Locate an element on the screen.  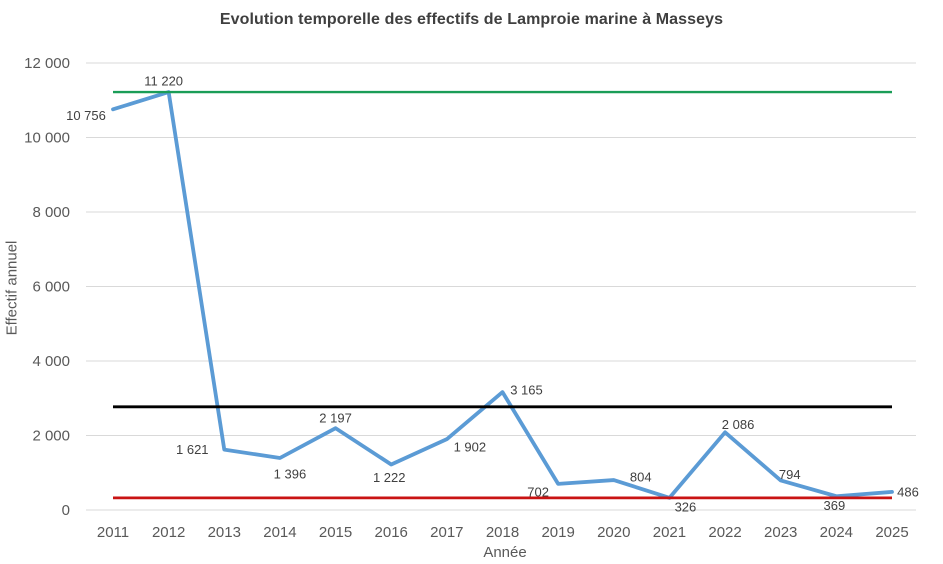
data-label: 804 is located at coordinates (641, 477).